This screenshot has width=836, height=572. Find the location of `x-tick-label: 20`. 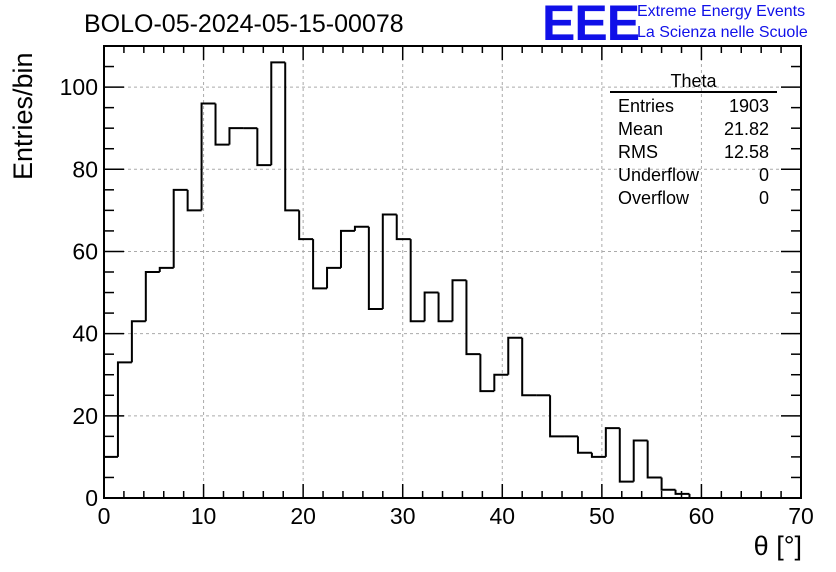

x-tick-label: 20 is located at coordinates (303, 516).